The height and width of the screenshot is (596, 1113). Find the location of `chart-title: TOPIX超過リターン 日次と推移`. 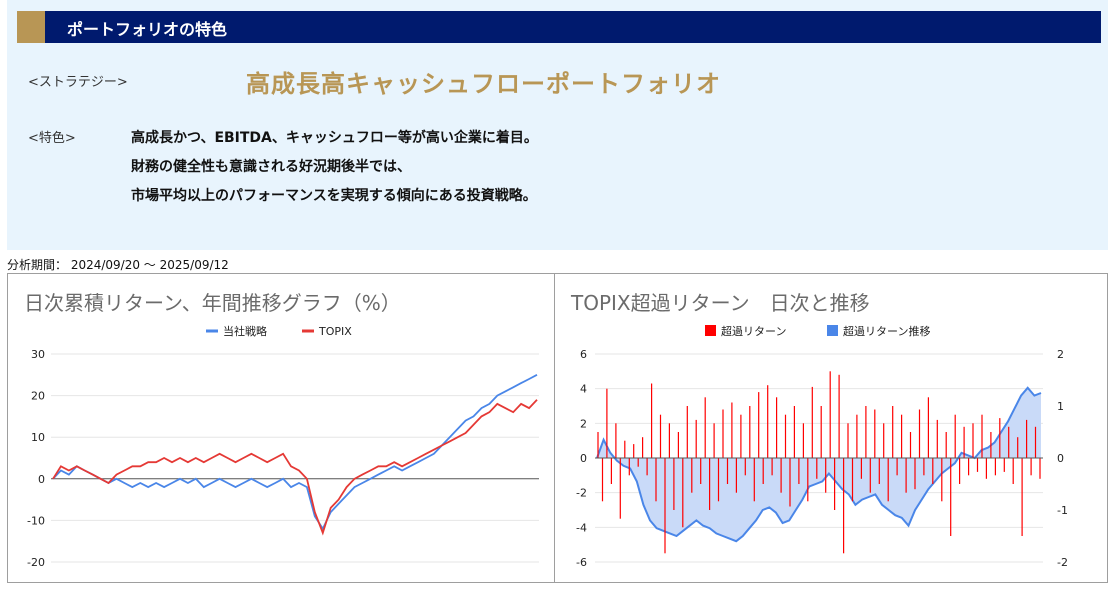

chart-title: TOPIX超過リターン 日次と推移 is located at coordinates (720, 303).